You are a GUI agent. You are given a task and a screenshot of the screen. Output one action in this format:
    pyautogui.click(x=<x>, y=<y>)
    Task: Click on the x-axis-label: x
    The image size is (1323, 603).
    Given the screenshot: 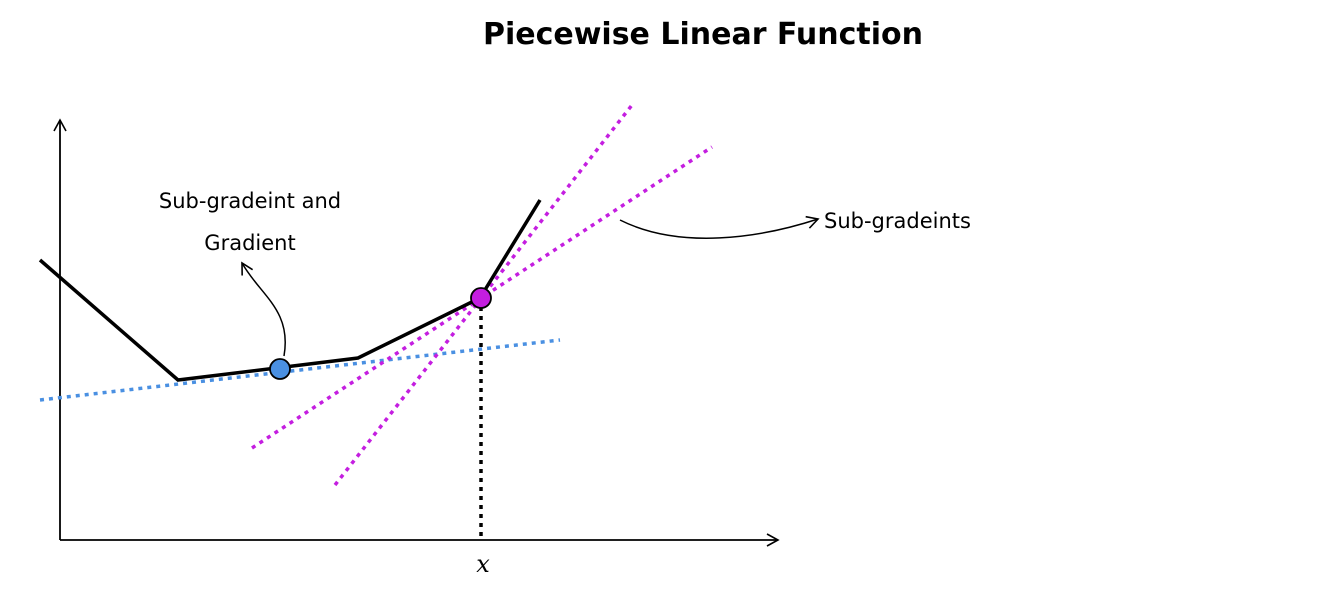 What is the action you would take?
    pyautogui.click(x=483, y=564)
    